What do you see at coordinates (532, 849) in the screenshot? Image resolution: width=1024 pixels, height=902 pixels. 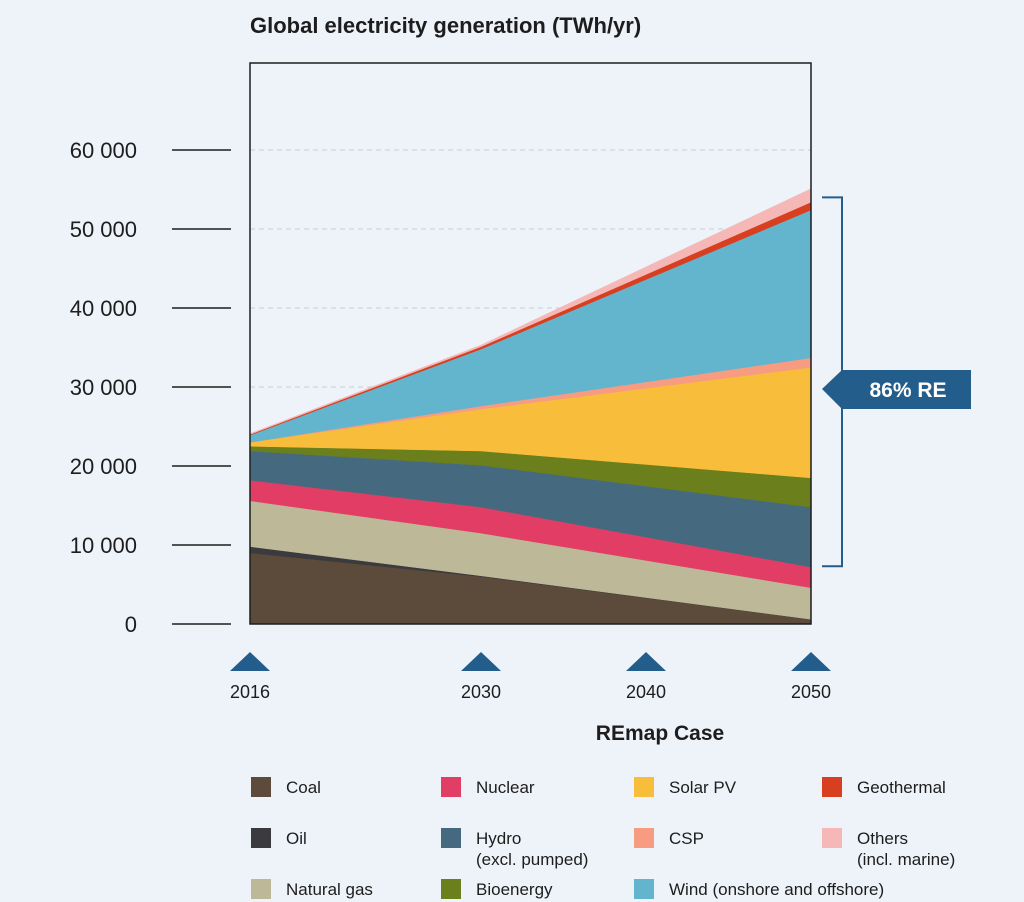 I see `legend-label: Hydro (excl. pumped)` at bounding box center [532, 849].